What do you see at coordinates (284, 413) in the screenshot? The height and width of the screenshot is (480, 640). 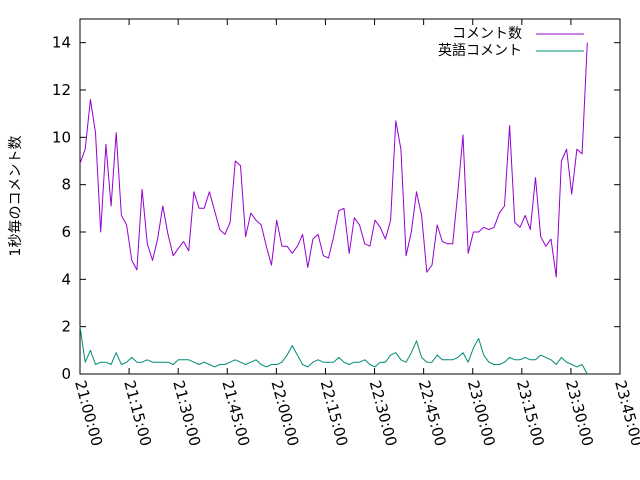 I see `x-tick-label: 22:00:00` at bounding box center [284, 413].